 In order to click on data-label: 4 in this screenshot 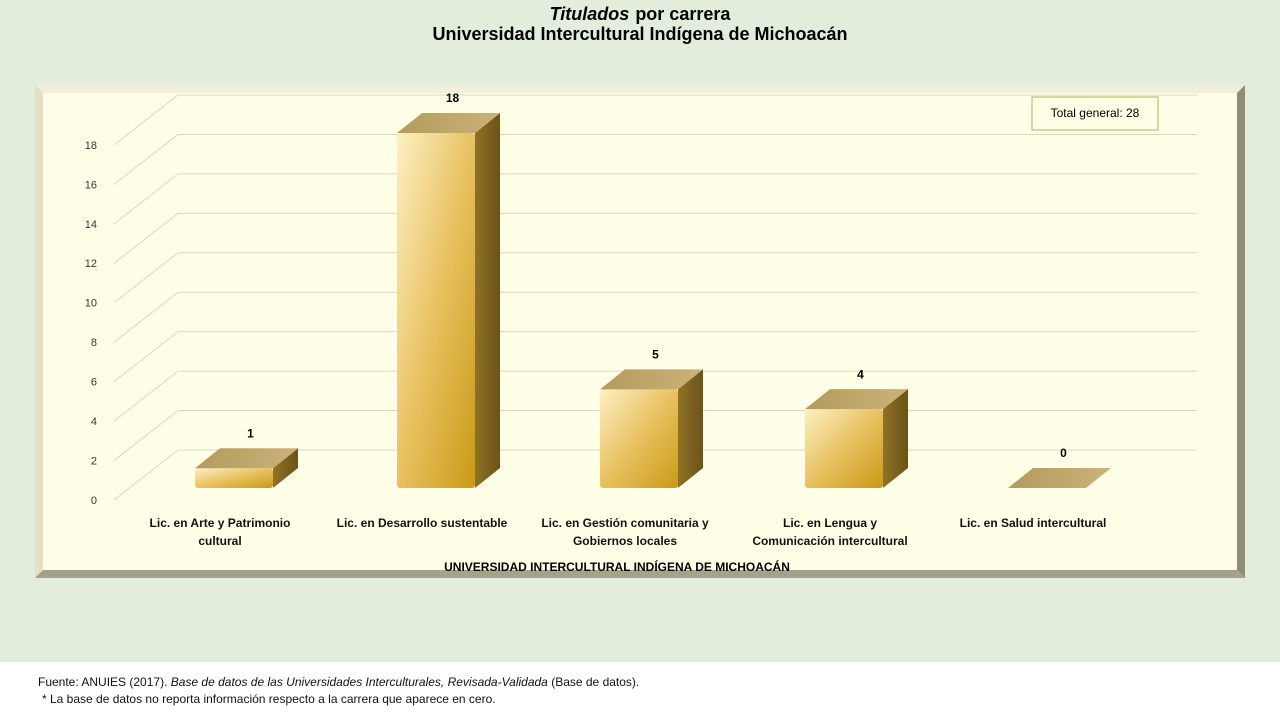, I will do `click(860, 374)`.